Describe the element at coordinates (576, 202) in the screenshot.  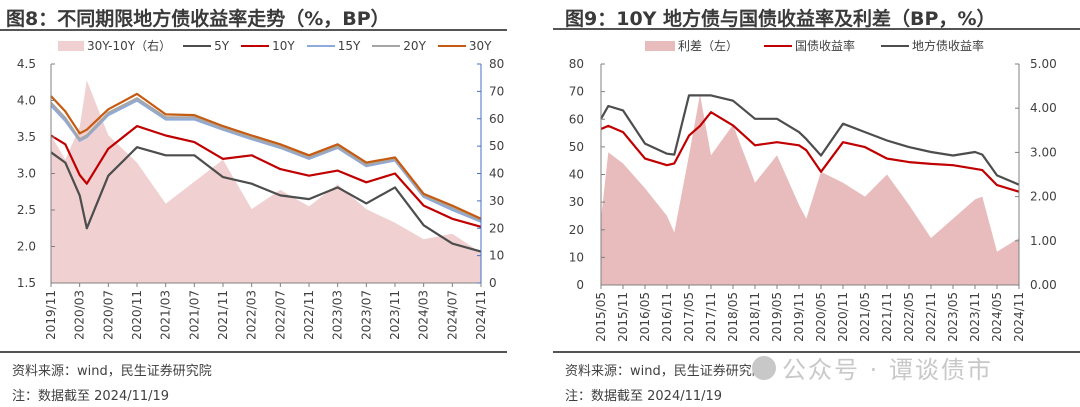
I see `left-tick-label: 30` at that location.